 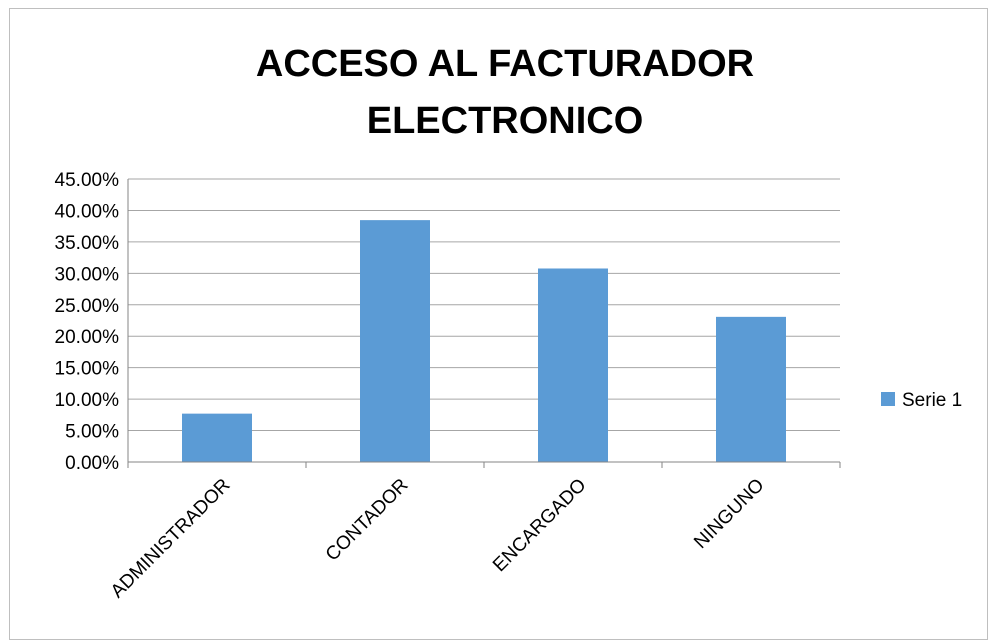 I want to click on x-category-label: NINGUNO, so click(x=729, y=514).